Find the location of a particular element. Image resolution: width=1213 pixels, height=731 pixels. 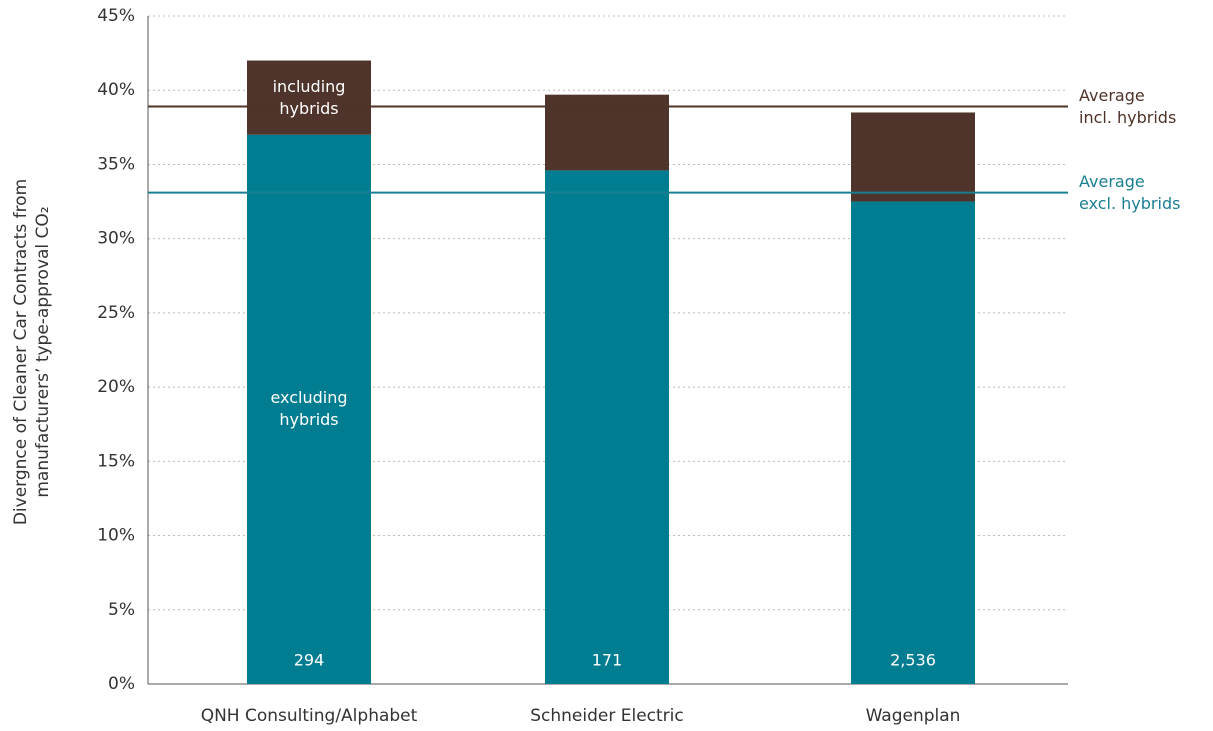

y-tick-label: 40% is located at coordinates (116, 90).